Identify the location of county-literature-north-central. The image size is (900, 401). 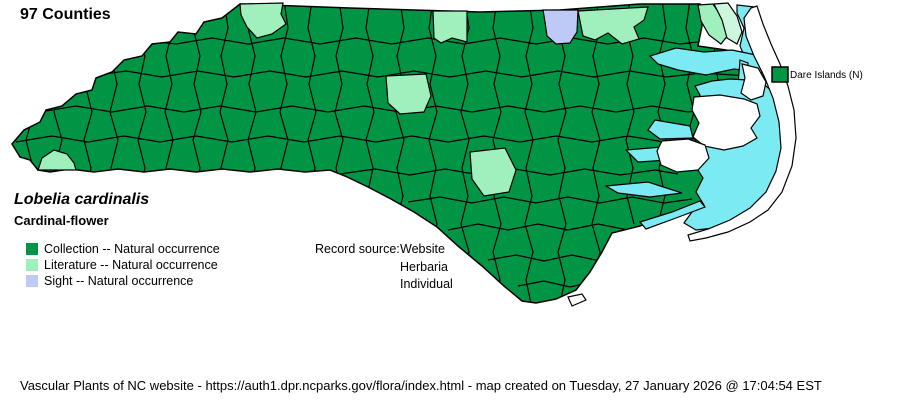
(450, 27).